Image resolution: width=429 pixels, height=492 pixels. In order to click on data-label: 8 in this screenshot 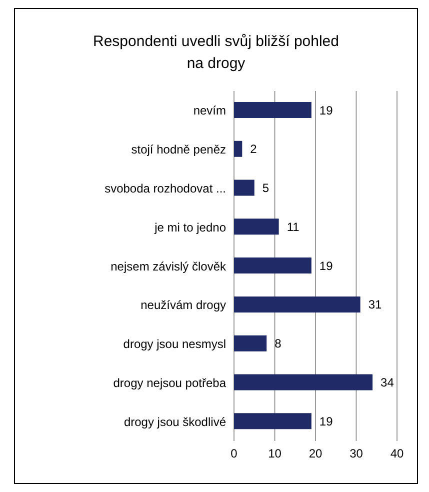, I will do `click(278, 343)`.